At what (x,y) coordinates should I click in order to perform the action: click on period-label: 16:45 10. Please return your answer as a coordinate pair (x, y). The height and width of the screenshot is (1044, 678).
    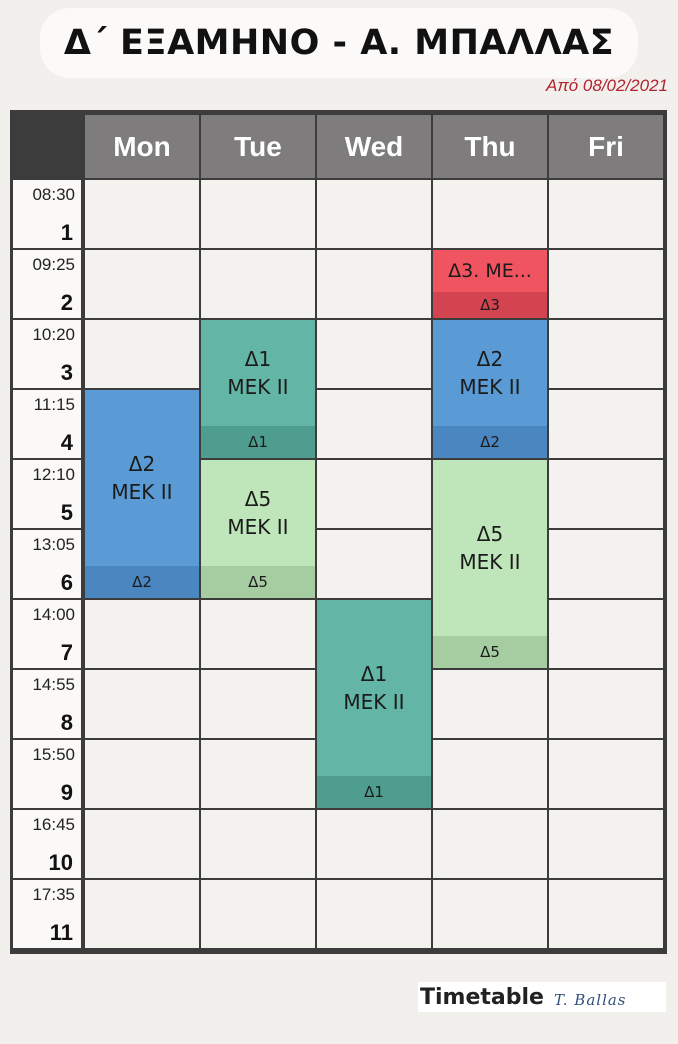
    Looking at the image, I should click on (47, 844).